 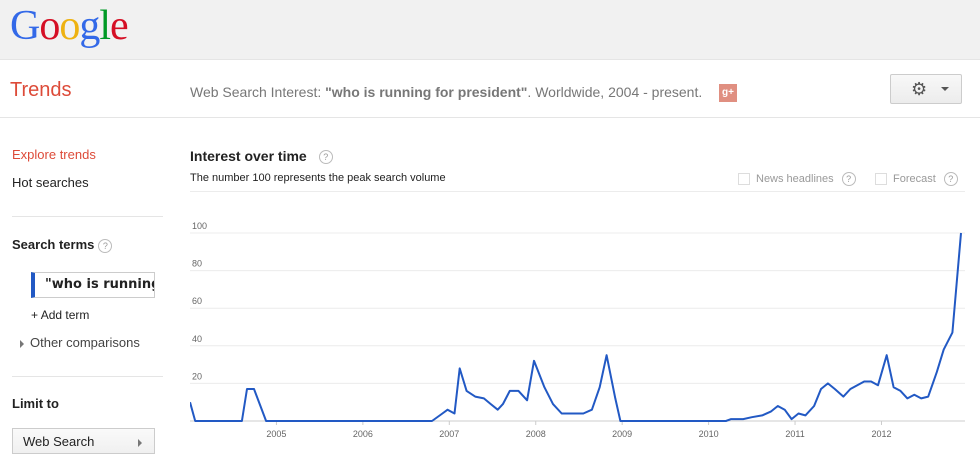 I want to click on search-terms-title: Search terms?, so click(x=62, y=245).